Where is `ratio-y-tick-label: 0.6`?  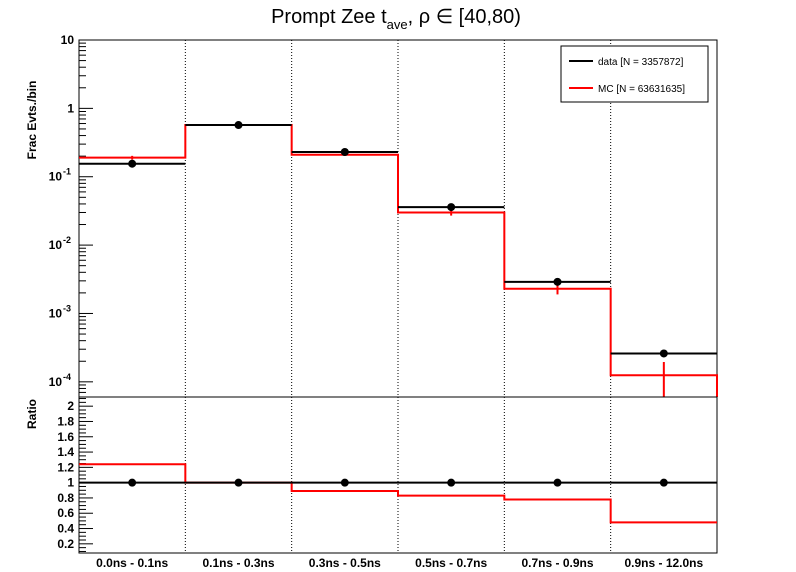 ratio-y-tick-label: 0.6 is located at coordinates (65, 513).